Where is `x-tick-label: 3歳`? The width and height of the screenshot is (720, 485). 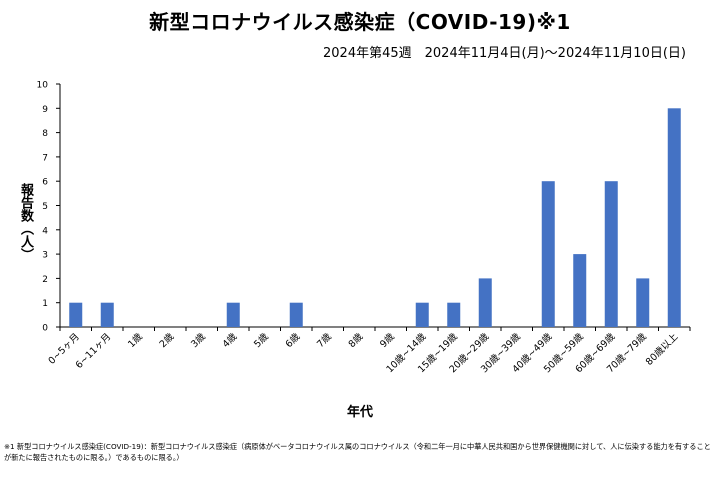 x-tick-label: 3歳 is located at coordinates (198, 340).